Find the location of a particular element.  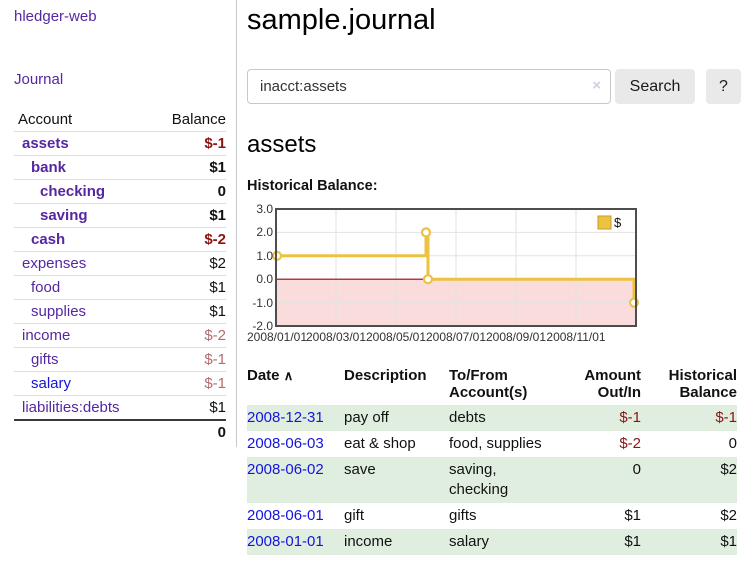

chart-y-axis-label: 2.0 is located at coordinates (264, 232).